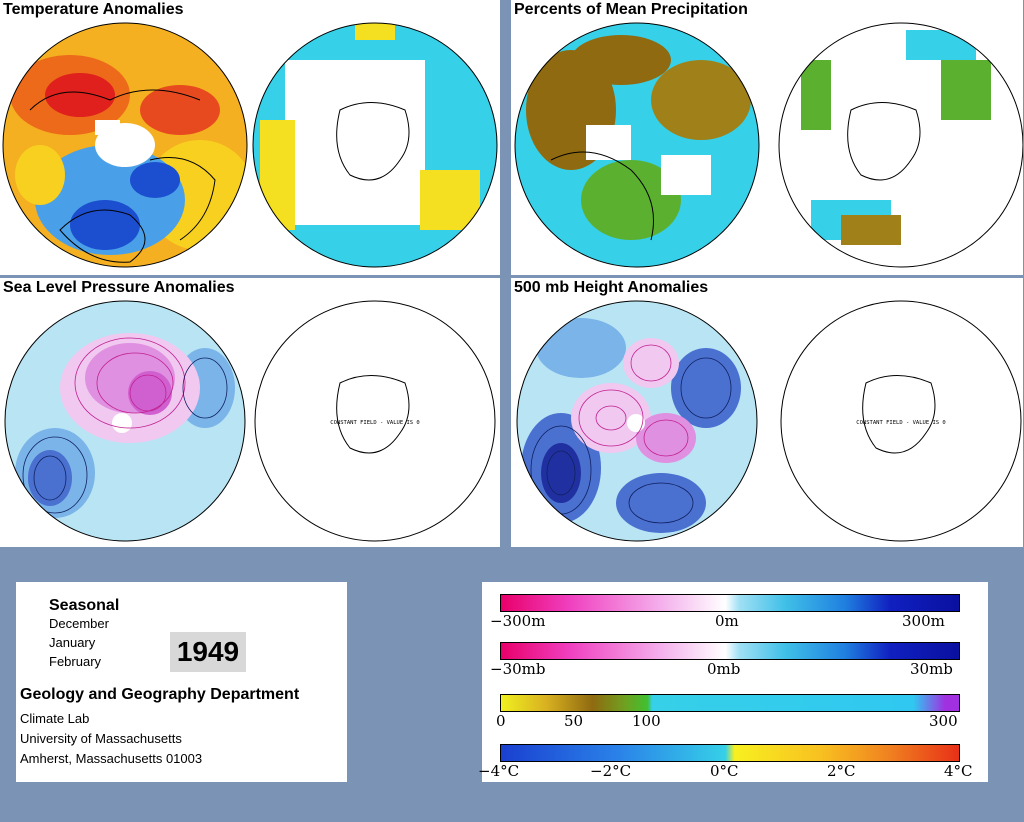  Describe the element at coordinates (250, 145) in the screenshot. I see `temperature-maps` at that location.